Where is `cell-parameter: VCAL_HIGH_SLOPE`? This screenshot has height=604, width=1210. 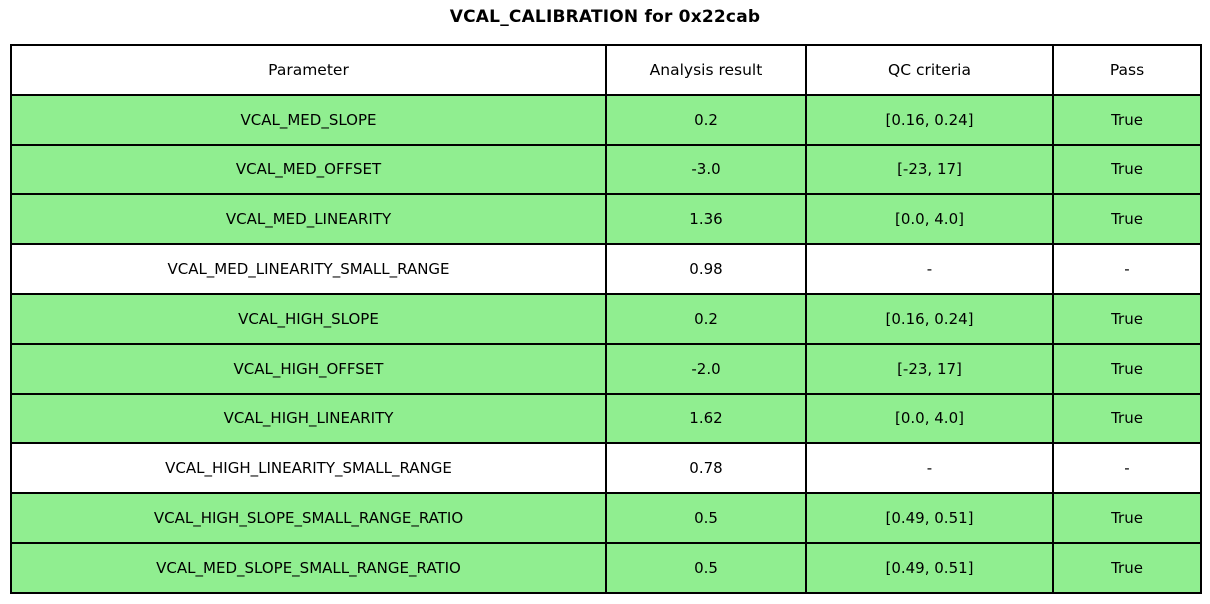 cell-parameter: VCAL_HIGH_SLOPE is located at coordinates (308, 318).